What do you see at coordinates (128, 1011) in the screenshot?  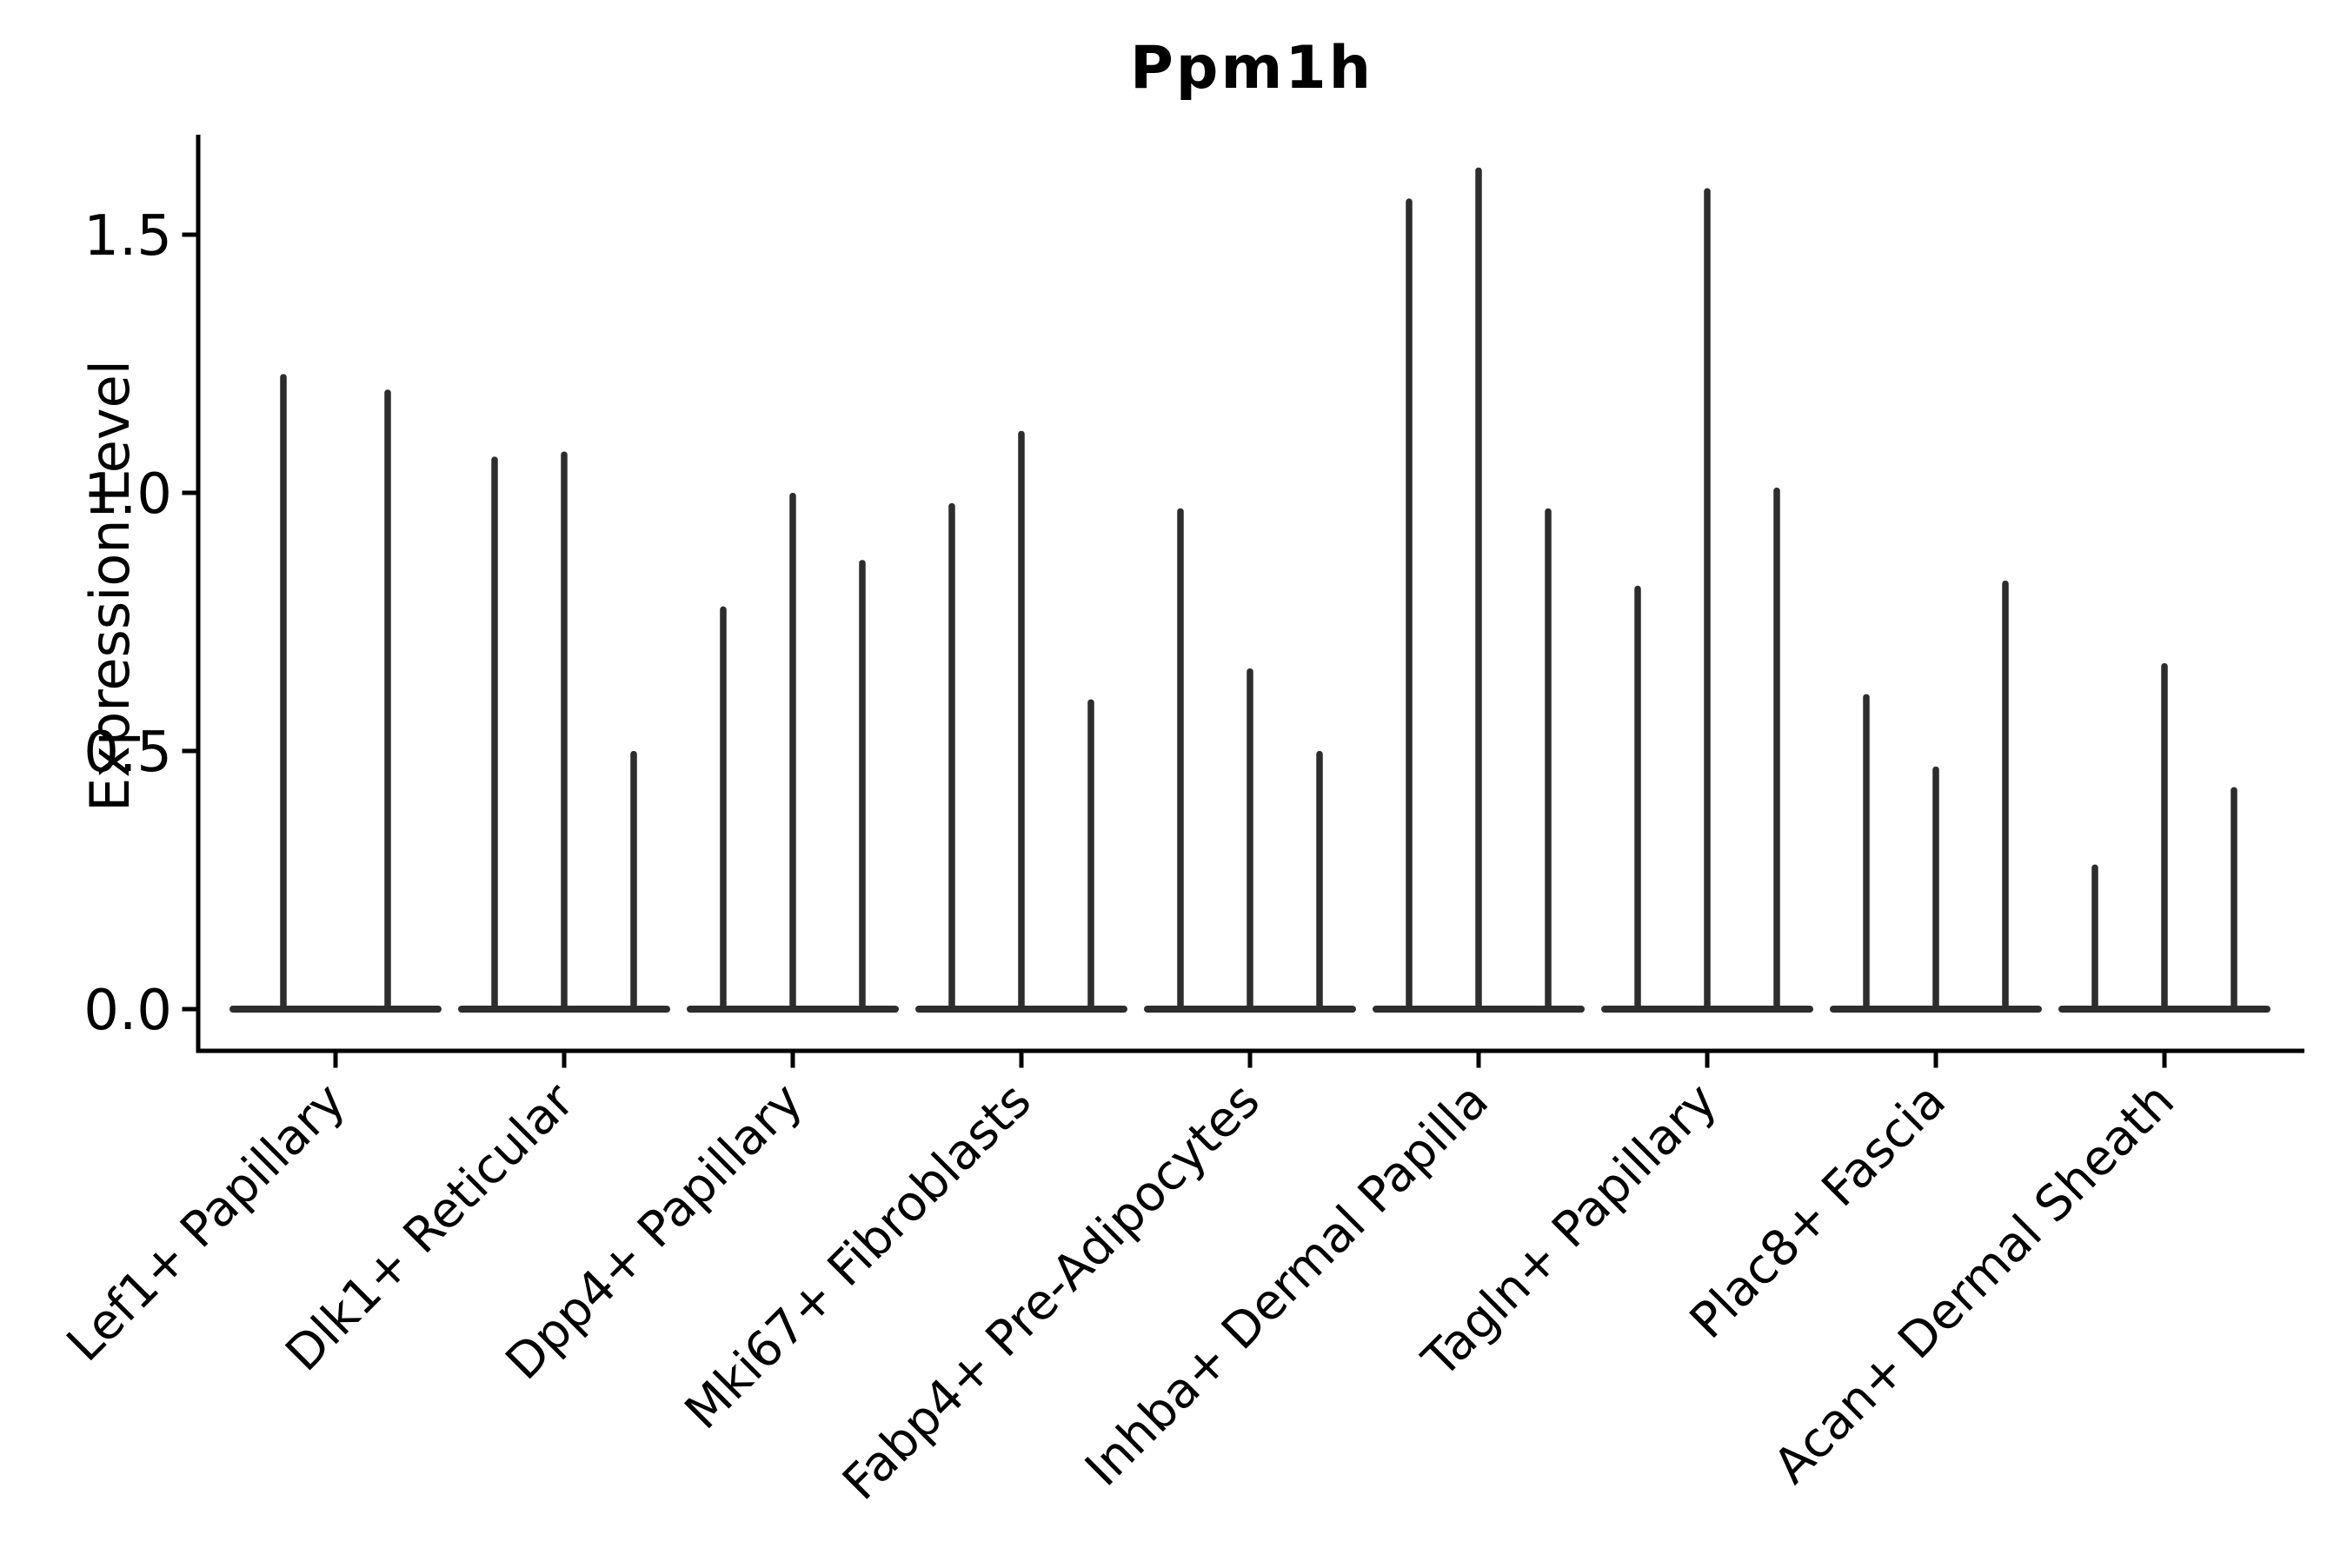 I see `y-tick-label: 0.0` at bounding box center [128, 1011].